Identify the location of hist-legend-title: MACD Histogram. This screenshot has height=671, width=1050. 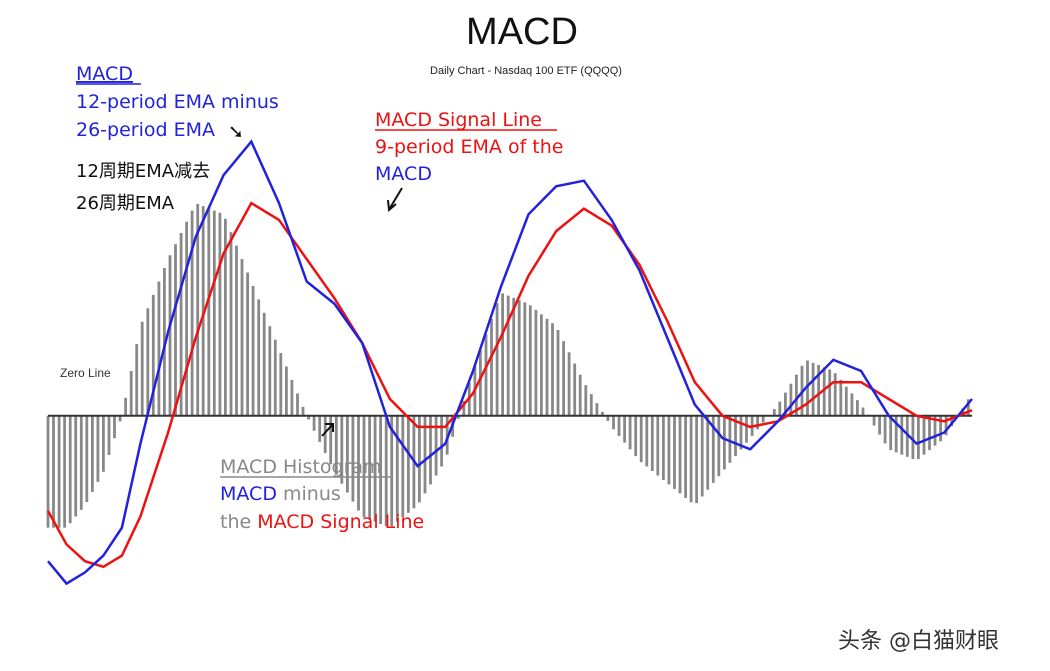
(301, 467).